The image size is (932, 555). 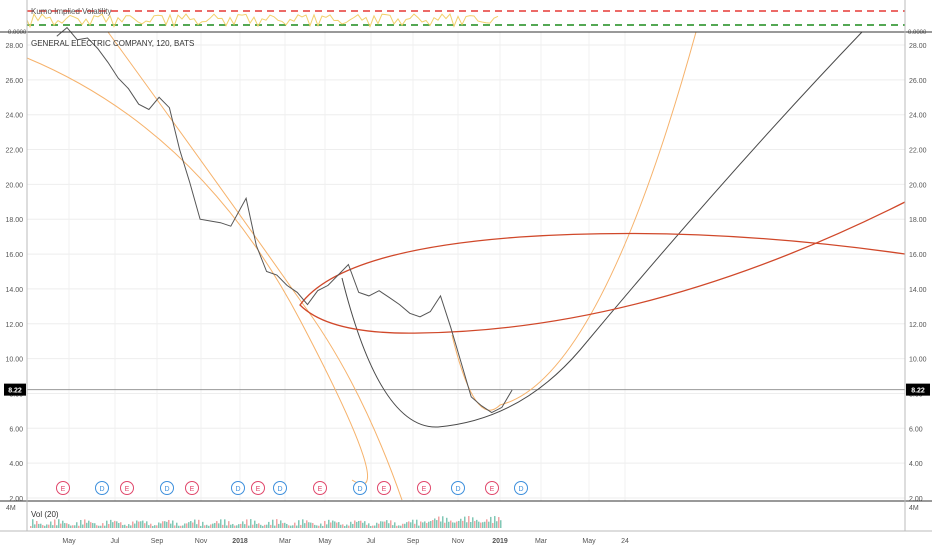 I want to click on y-tick-left: 22.00, so click(x=14, y=151).